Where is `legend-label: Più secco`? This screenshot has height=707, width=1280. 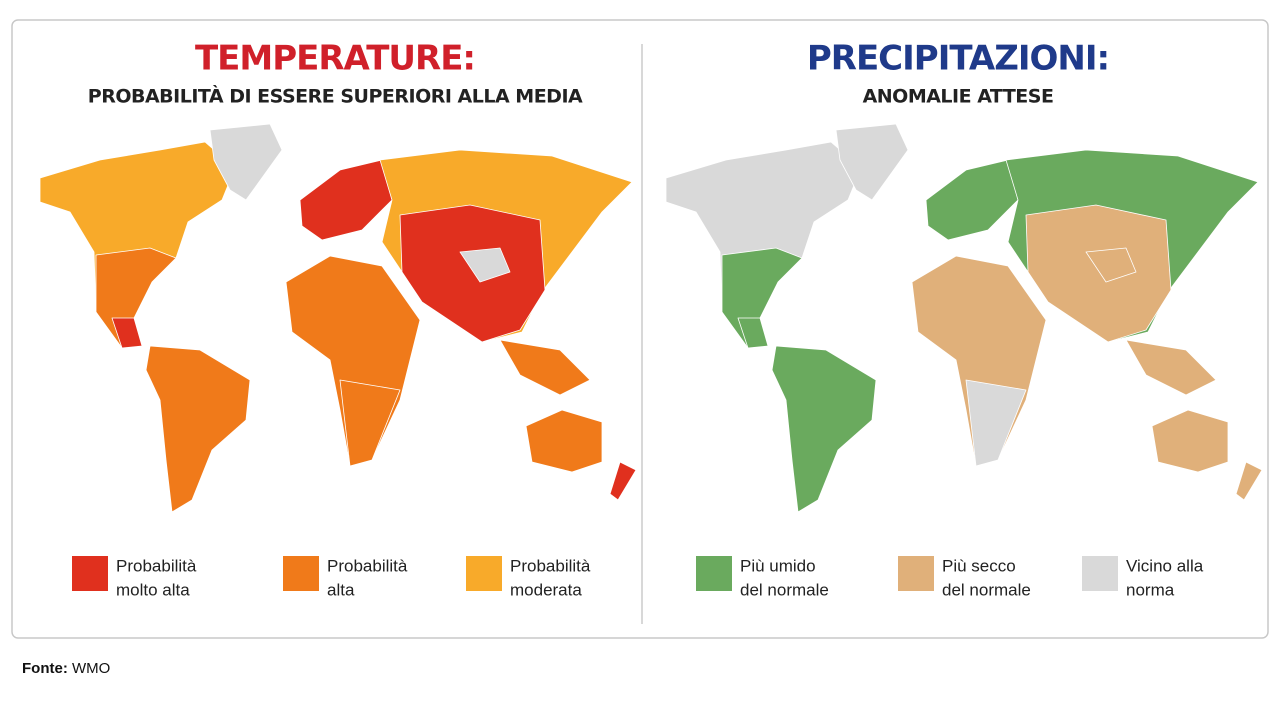
legend-label: Più secco is located at coordinates (979, 565).